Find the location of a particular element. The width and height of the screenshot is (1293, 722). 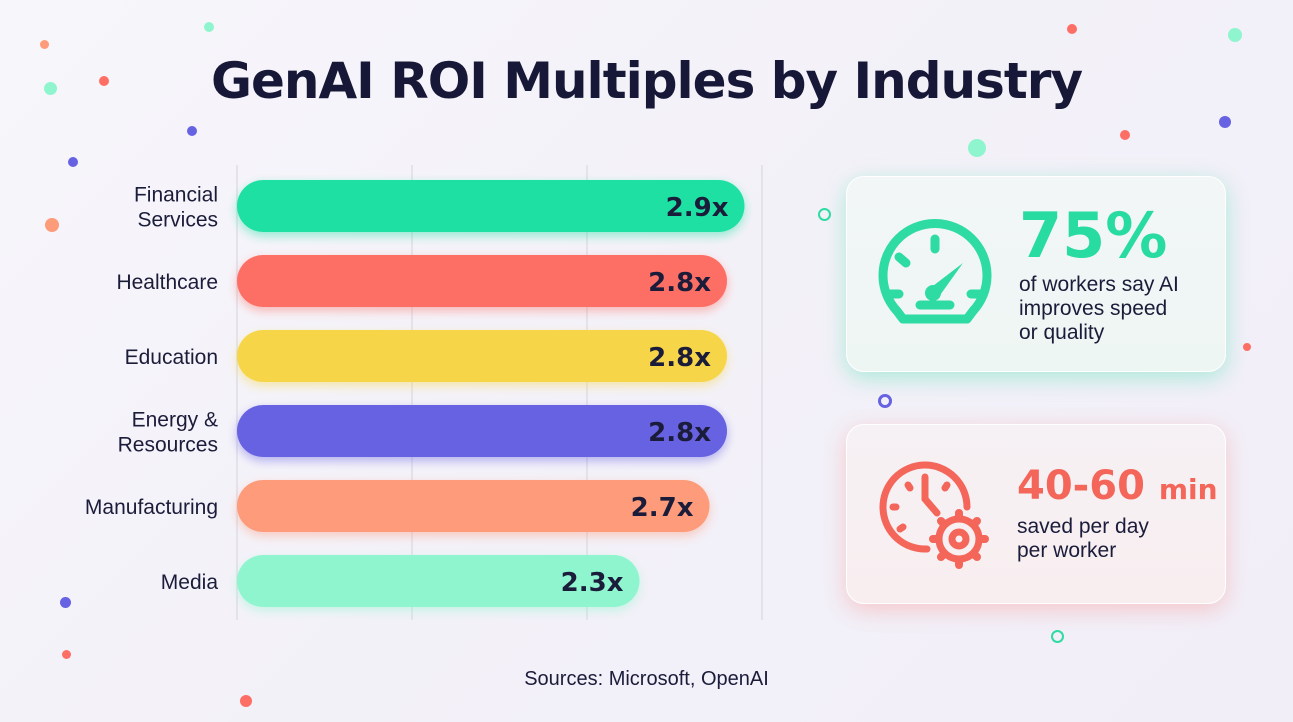

category-label: Resources is located at coordinates (168, 445).